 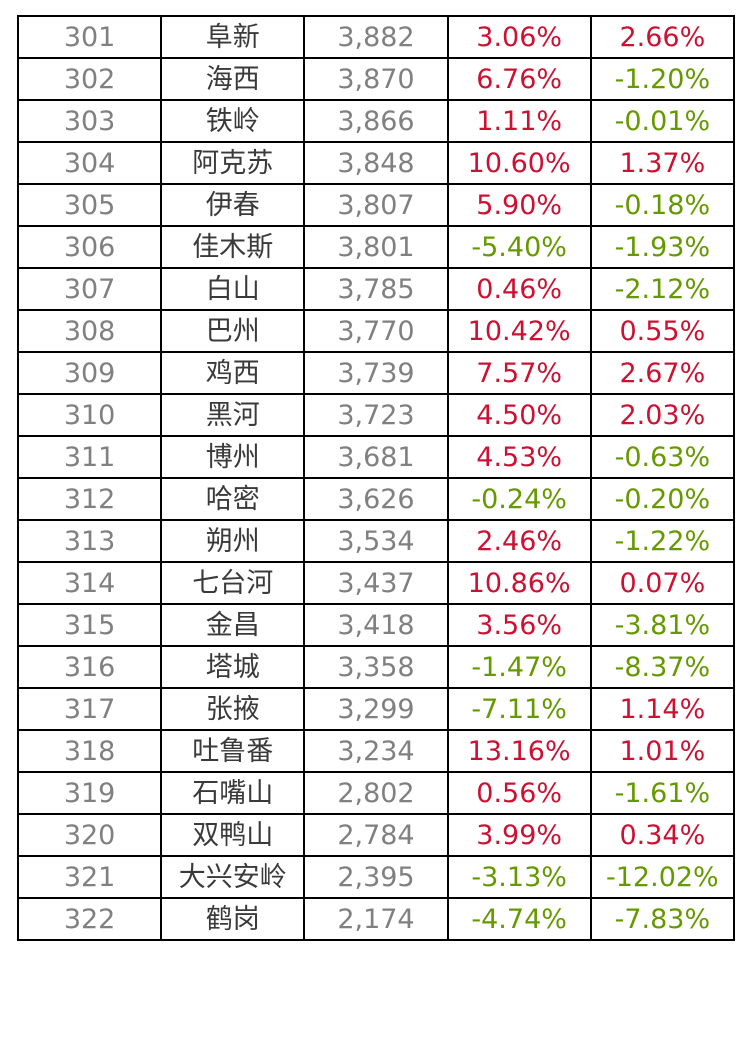 What do you see at coordinates (519, 79) in the screenshot?
I see `change-percent-cell-1: 6.76%` at bounding box center [519, 79].